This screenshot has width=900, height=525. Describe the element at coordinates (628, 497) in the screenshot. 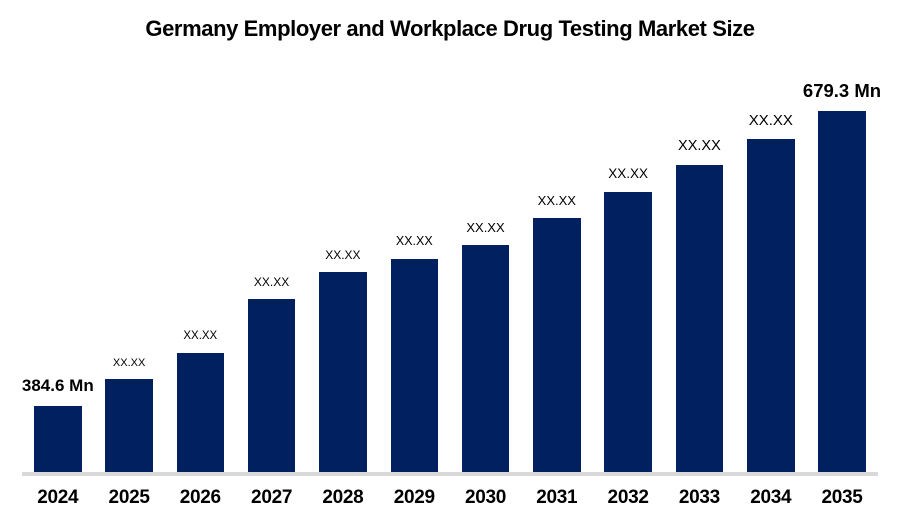

I see `x-tick-label-2032: 2032` at that location.